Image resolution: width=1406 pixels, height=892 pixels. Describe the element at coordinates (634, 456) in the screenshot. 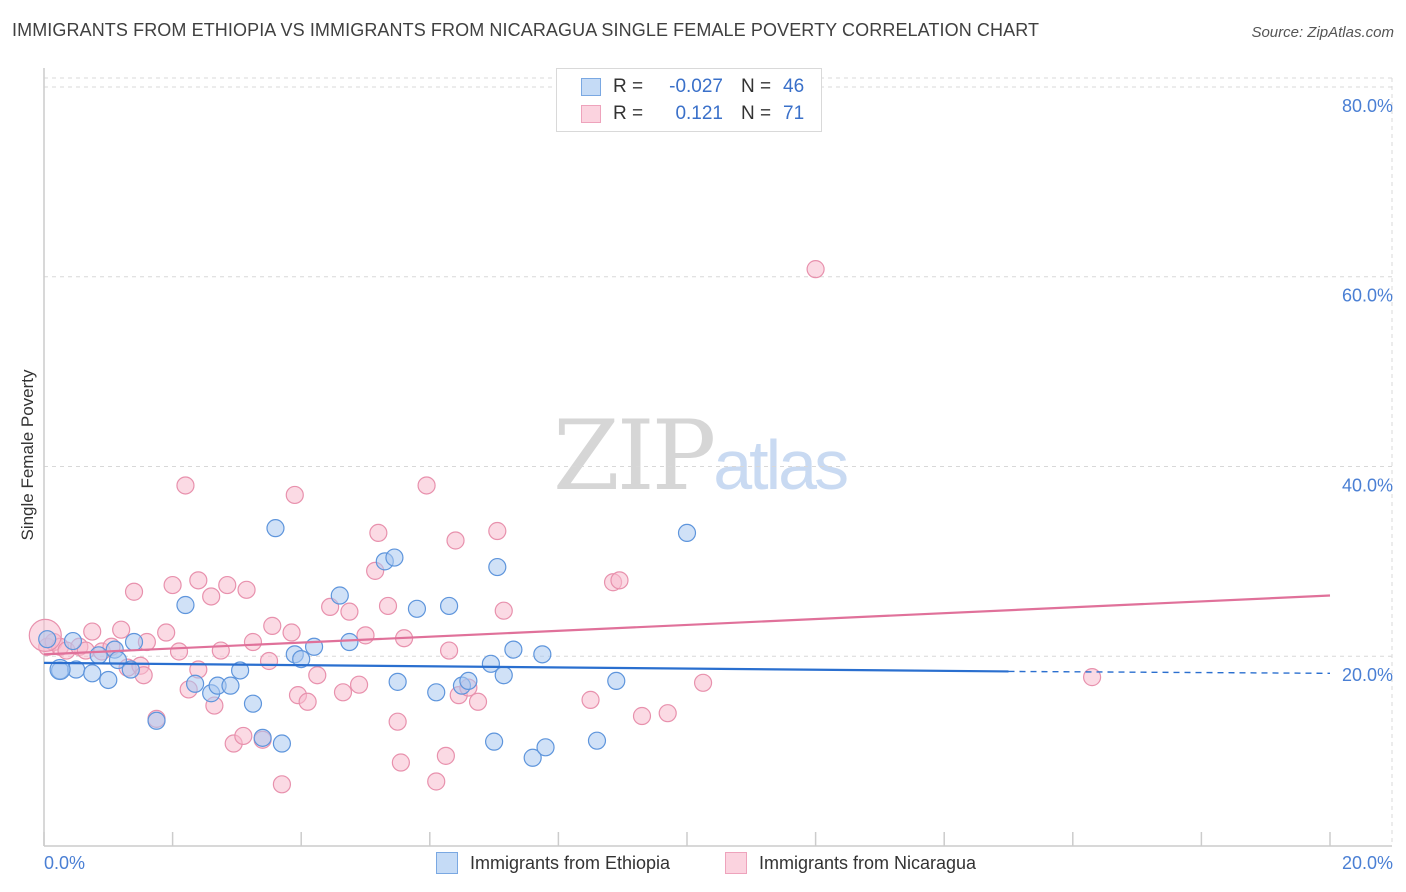

I see `watermark-zip: ZIP` at that location.